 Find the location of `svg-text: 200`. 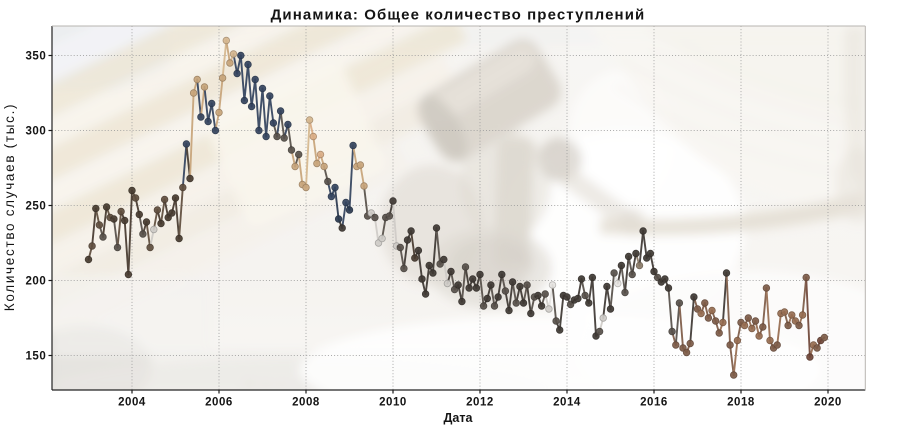

svg-text: 200 is located at coordinates (35, 282).